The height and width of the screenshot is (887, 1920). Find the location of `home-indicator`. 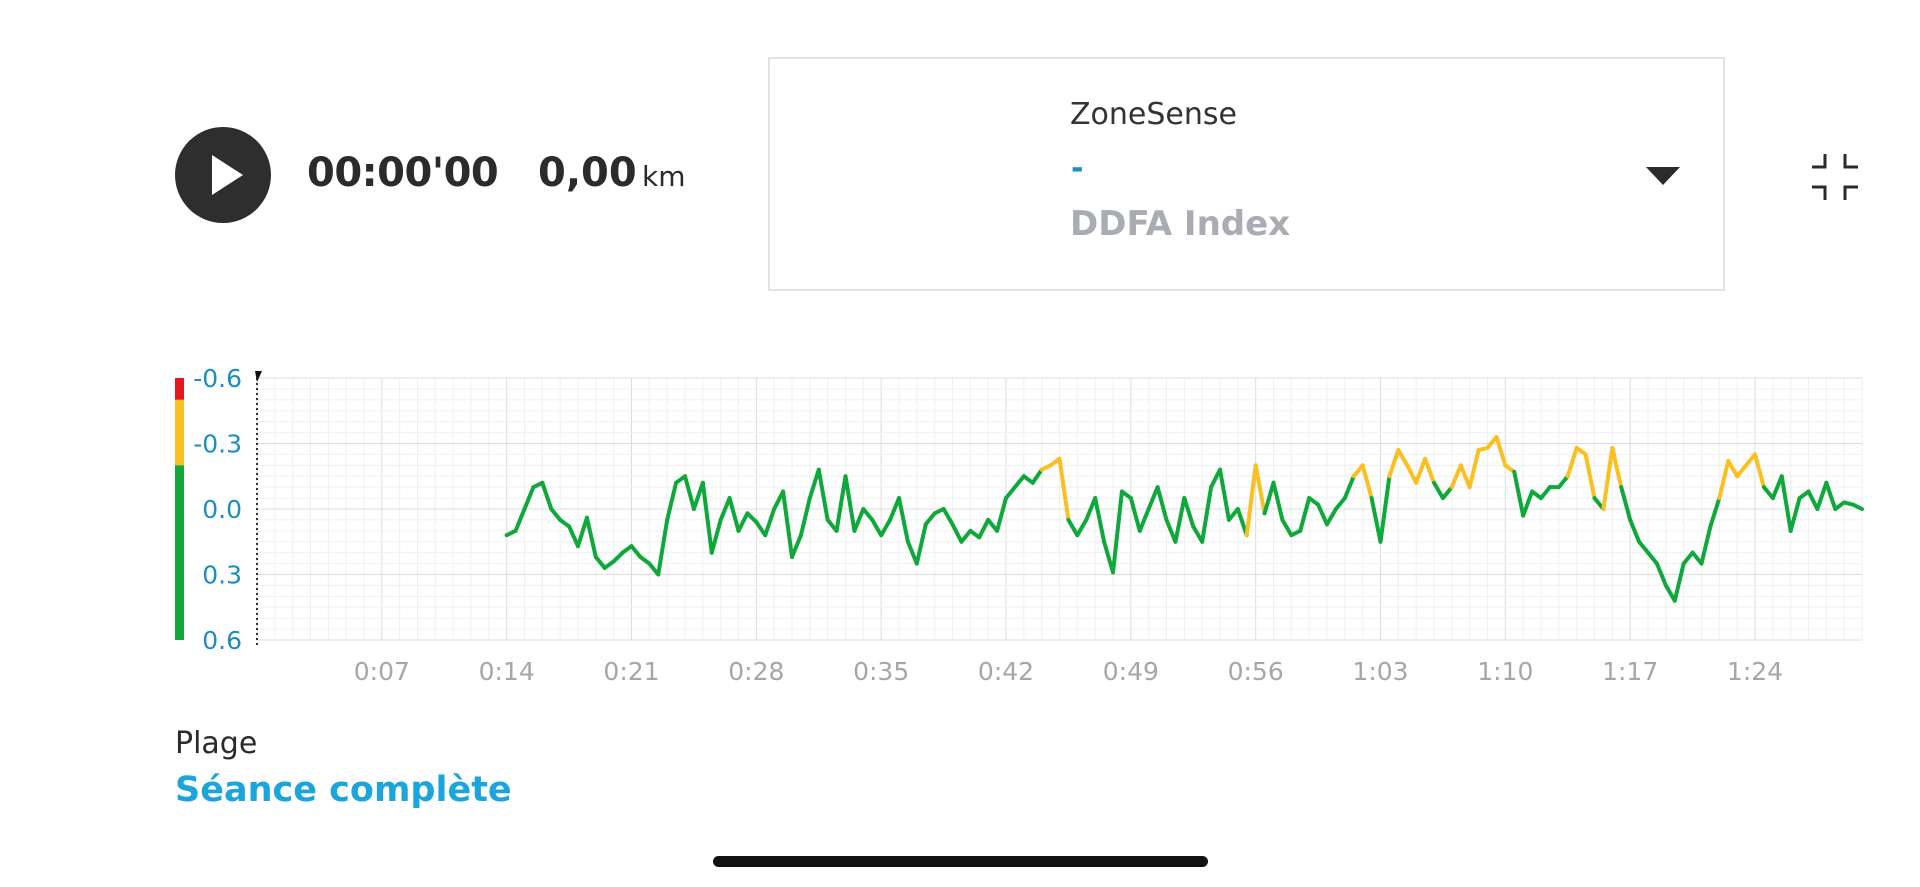

home-indicator is located at coordinates (960, 861).